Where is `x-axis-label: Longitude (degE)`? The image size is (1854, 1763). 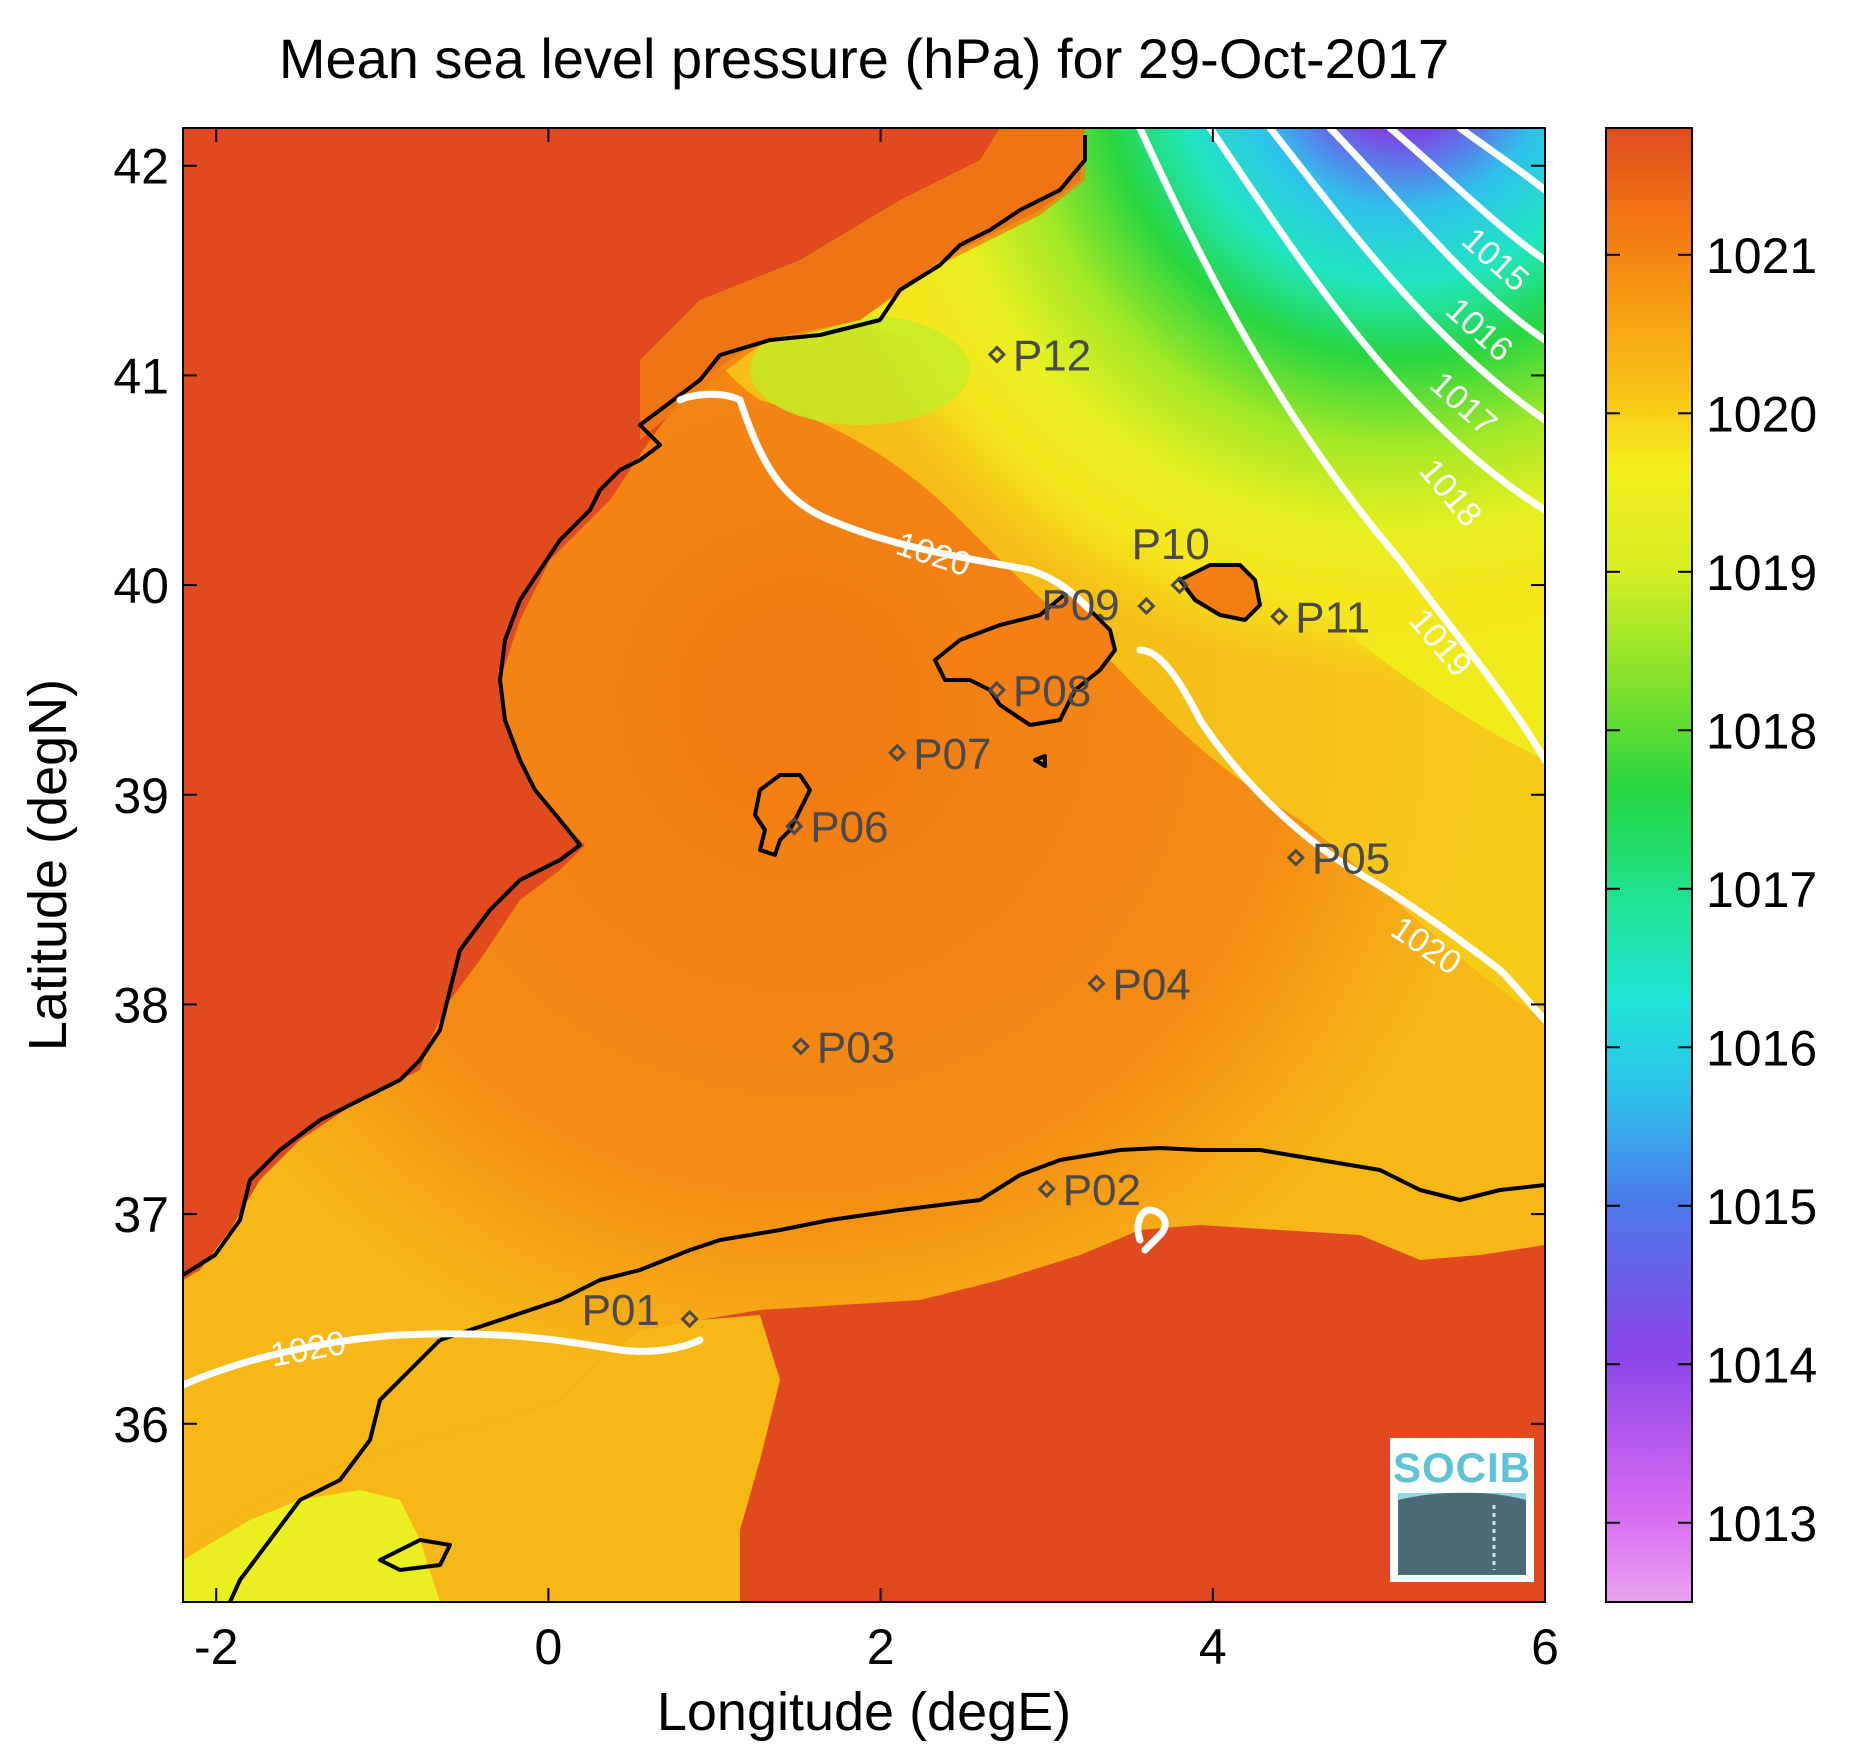
x-axis-label: Longitude (degE) is located at coordinates (864, 1712).